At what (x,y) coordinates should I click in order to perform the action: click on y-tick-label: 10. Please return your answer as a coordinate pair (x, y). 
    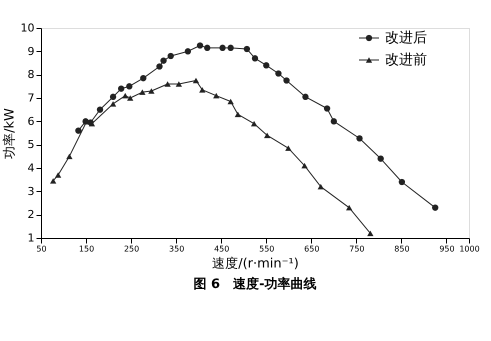
    Looking at the image, I should click on (27, 28).